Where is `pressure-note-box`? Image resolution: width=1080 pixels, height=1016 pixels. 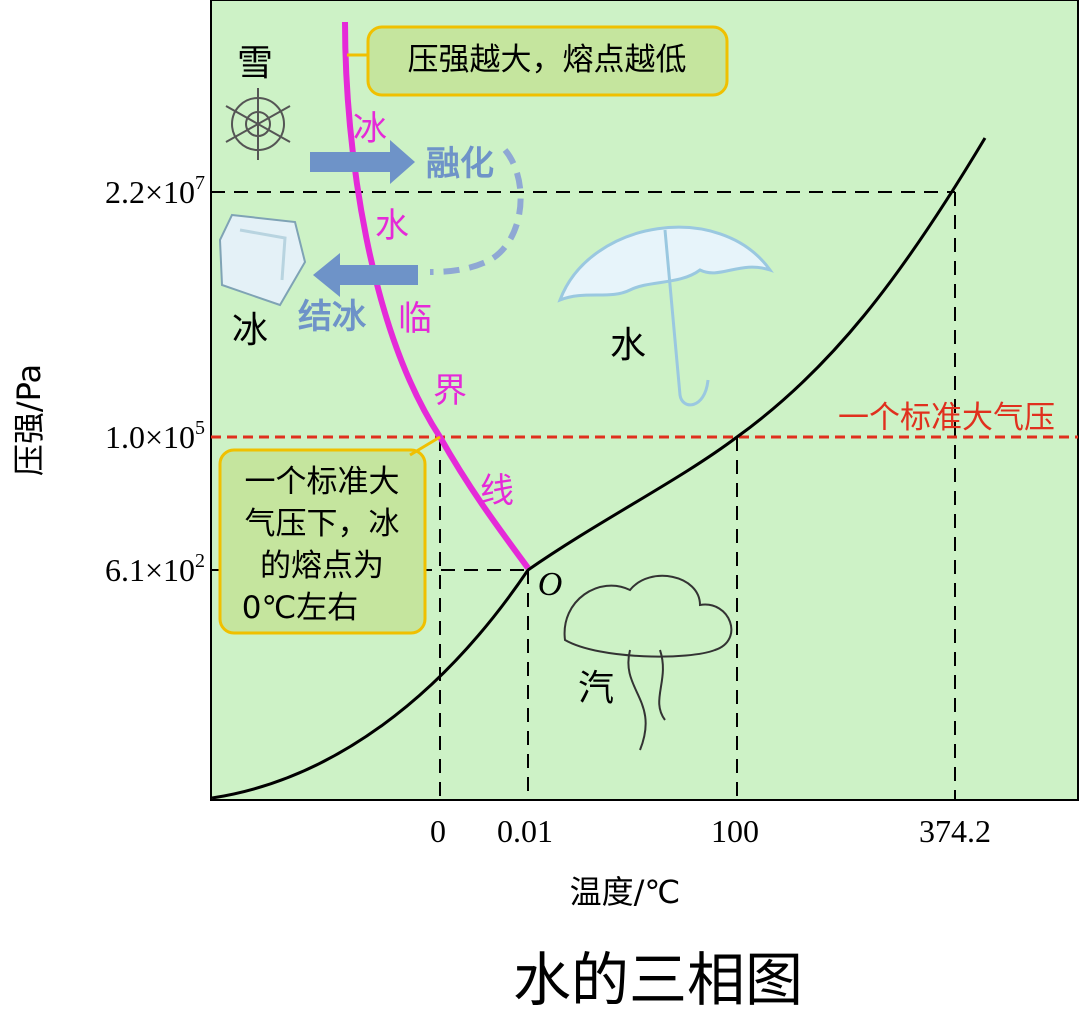
pressure-note-box is located at coordinates (547, 61).